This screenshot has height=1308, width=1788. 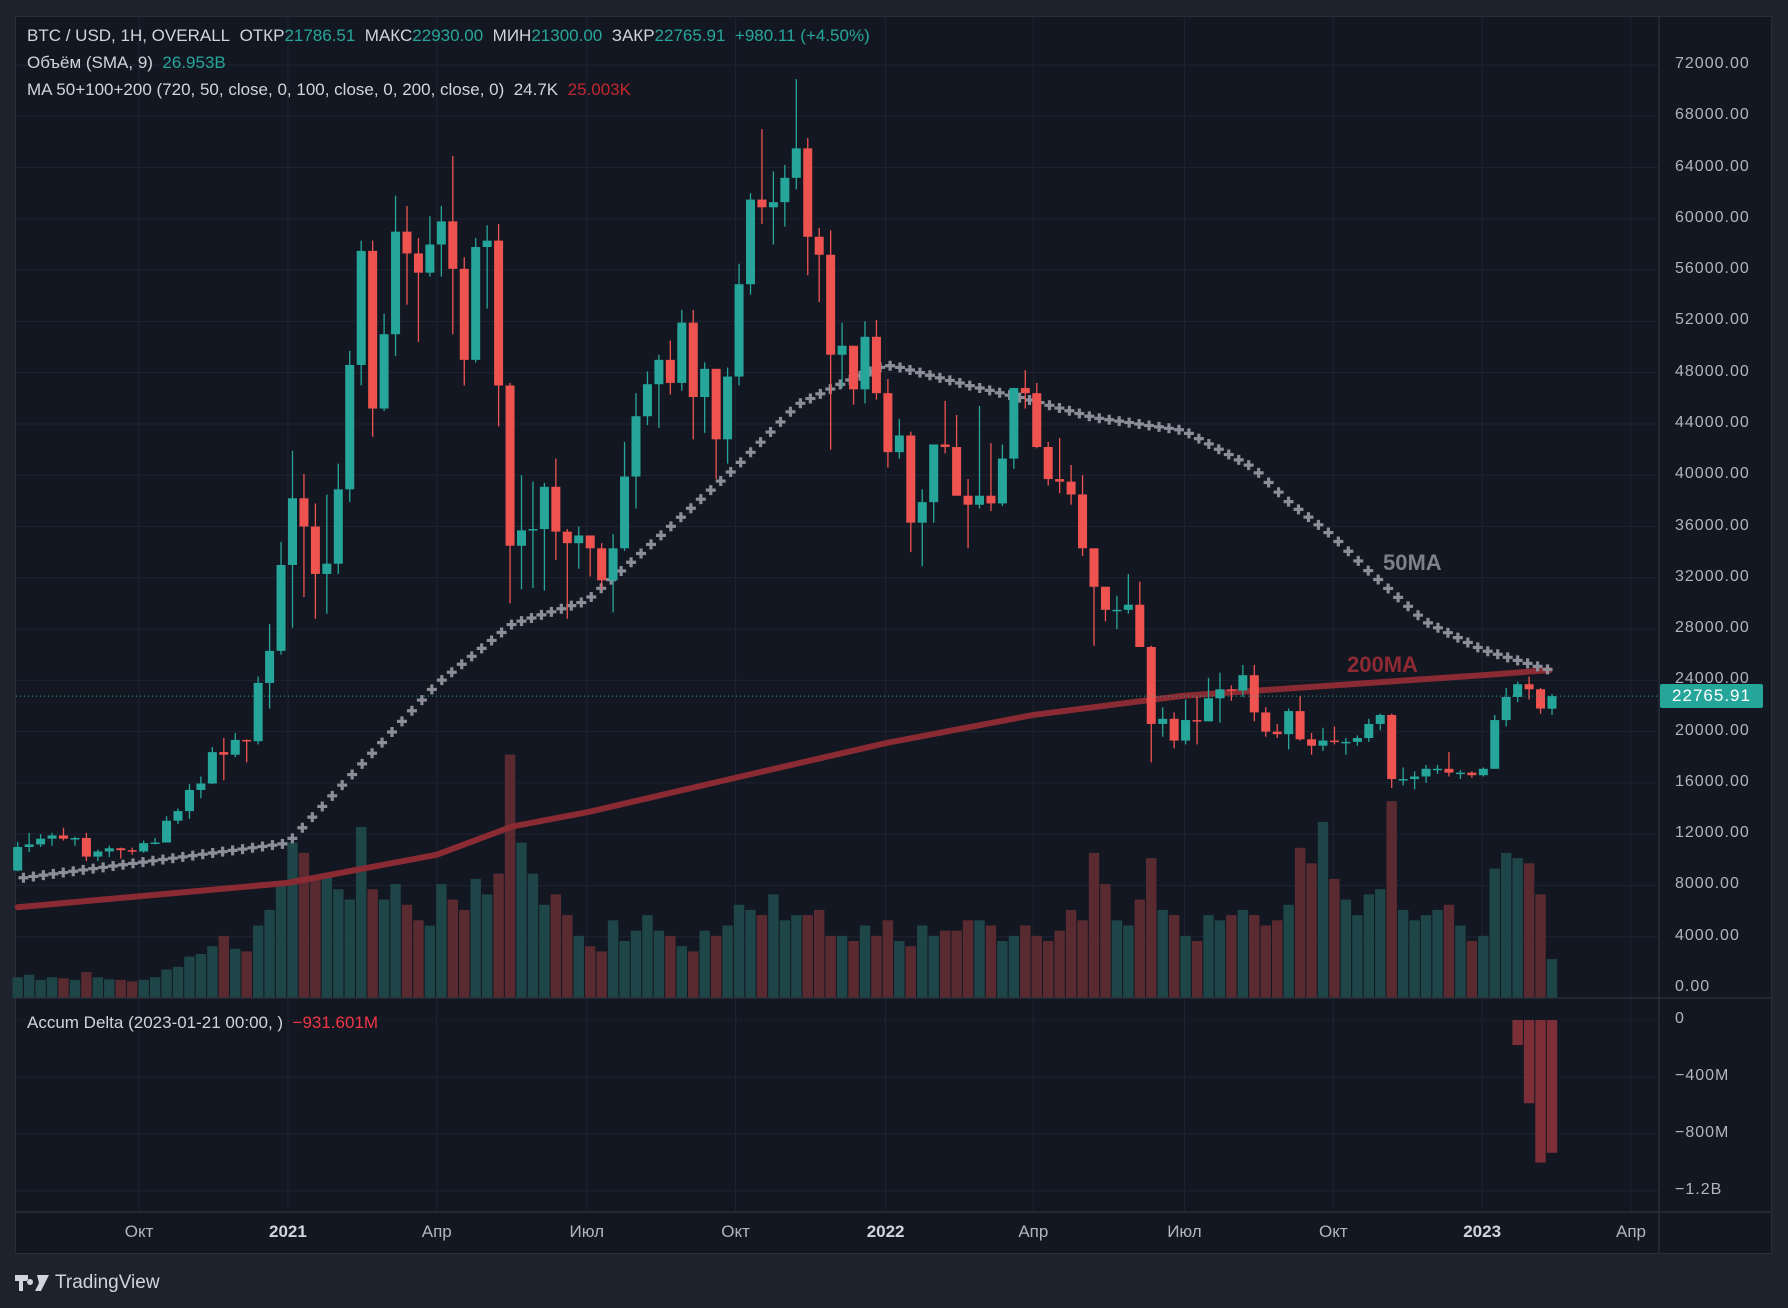 What do you see at coordinates (1552, 1086) in the screenshot?
I see `delta-bar` at bounding box center [1552, 1086].